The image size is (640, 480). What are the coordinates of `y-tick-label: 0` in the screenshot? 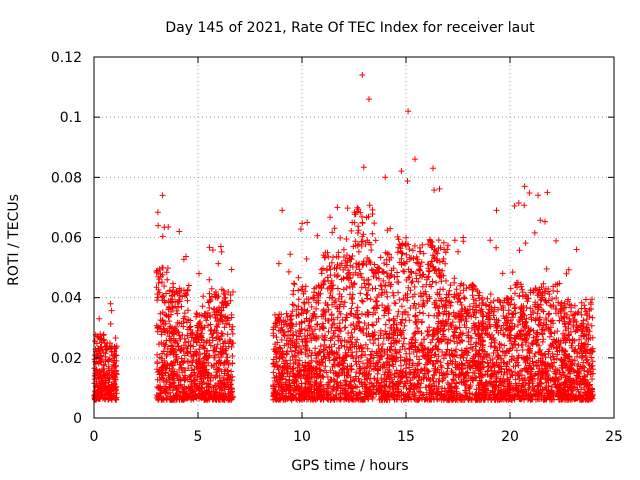 It's located at (77, 419).